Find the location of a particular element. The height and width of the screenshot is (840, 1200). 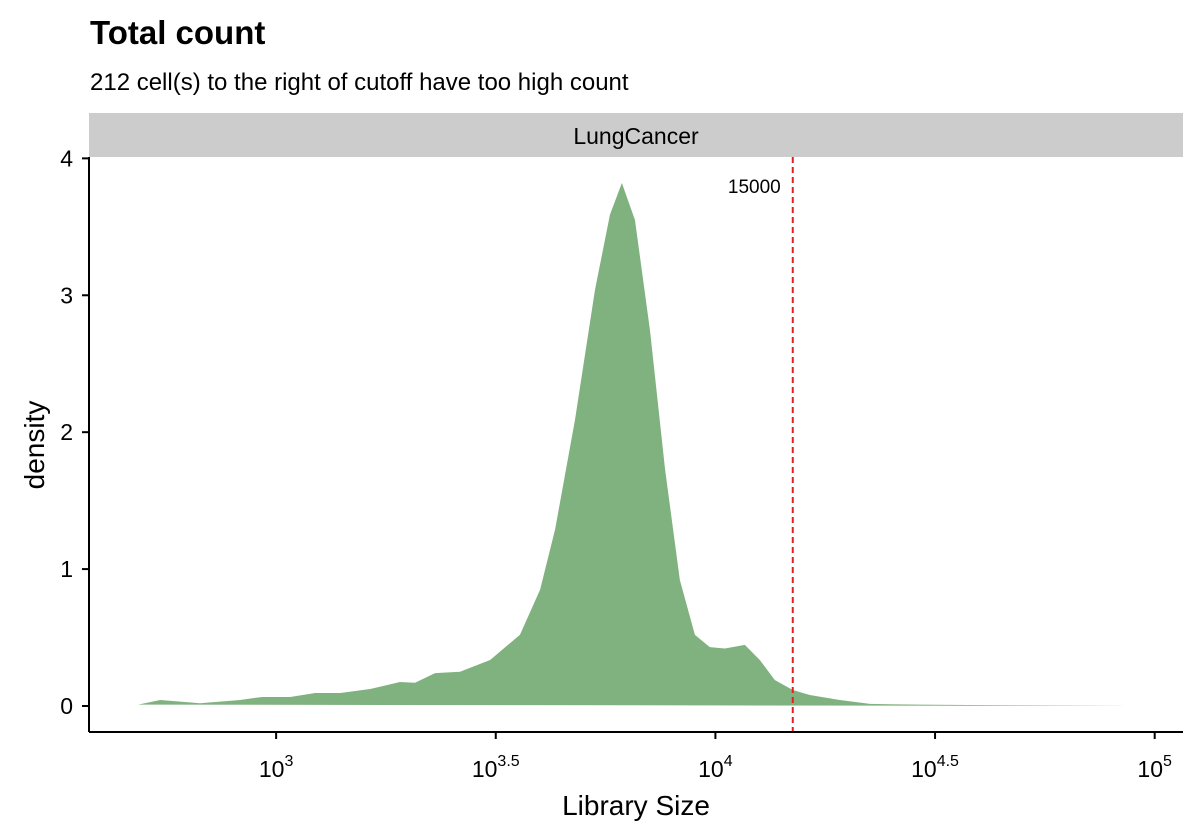

y-tick-label: 2 is located at coordinates (66, 432).